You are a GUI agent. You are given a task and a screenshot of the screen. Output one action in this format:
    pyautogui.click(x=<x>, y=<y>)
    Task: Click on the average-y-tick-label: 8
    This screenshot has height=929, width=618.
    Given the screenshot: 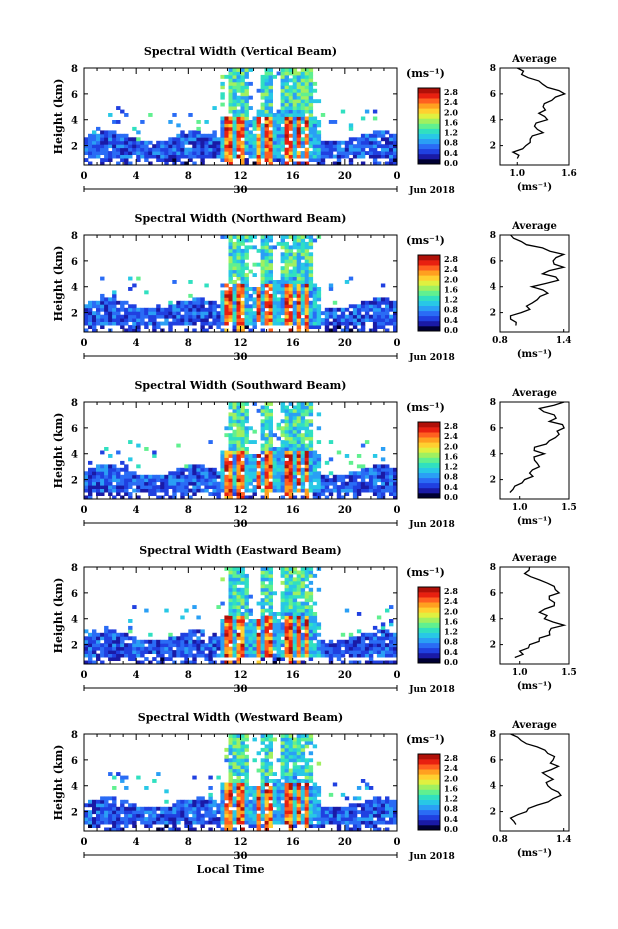 What is the action you would take?
    pyautogui.click(x=493, y=568)
    